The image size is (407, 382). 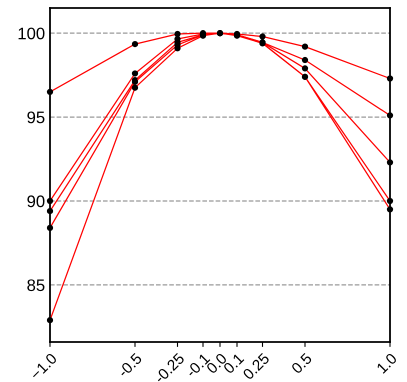 What do you see at coordinates (31, 34) in the screenshot?
I see `y-tick-label: 100` at bounding box center [31, 34].